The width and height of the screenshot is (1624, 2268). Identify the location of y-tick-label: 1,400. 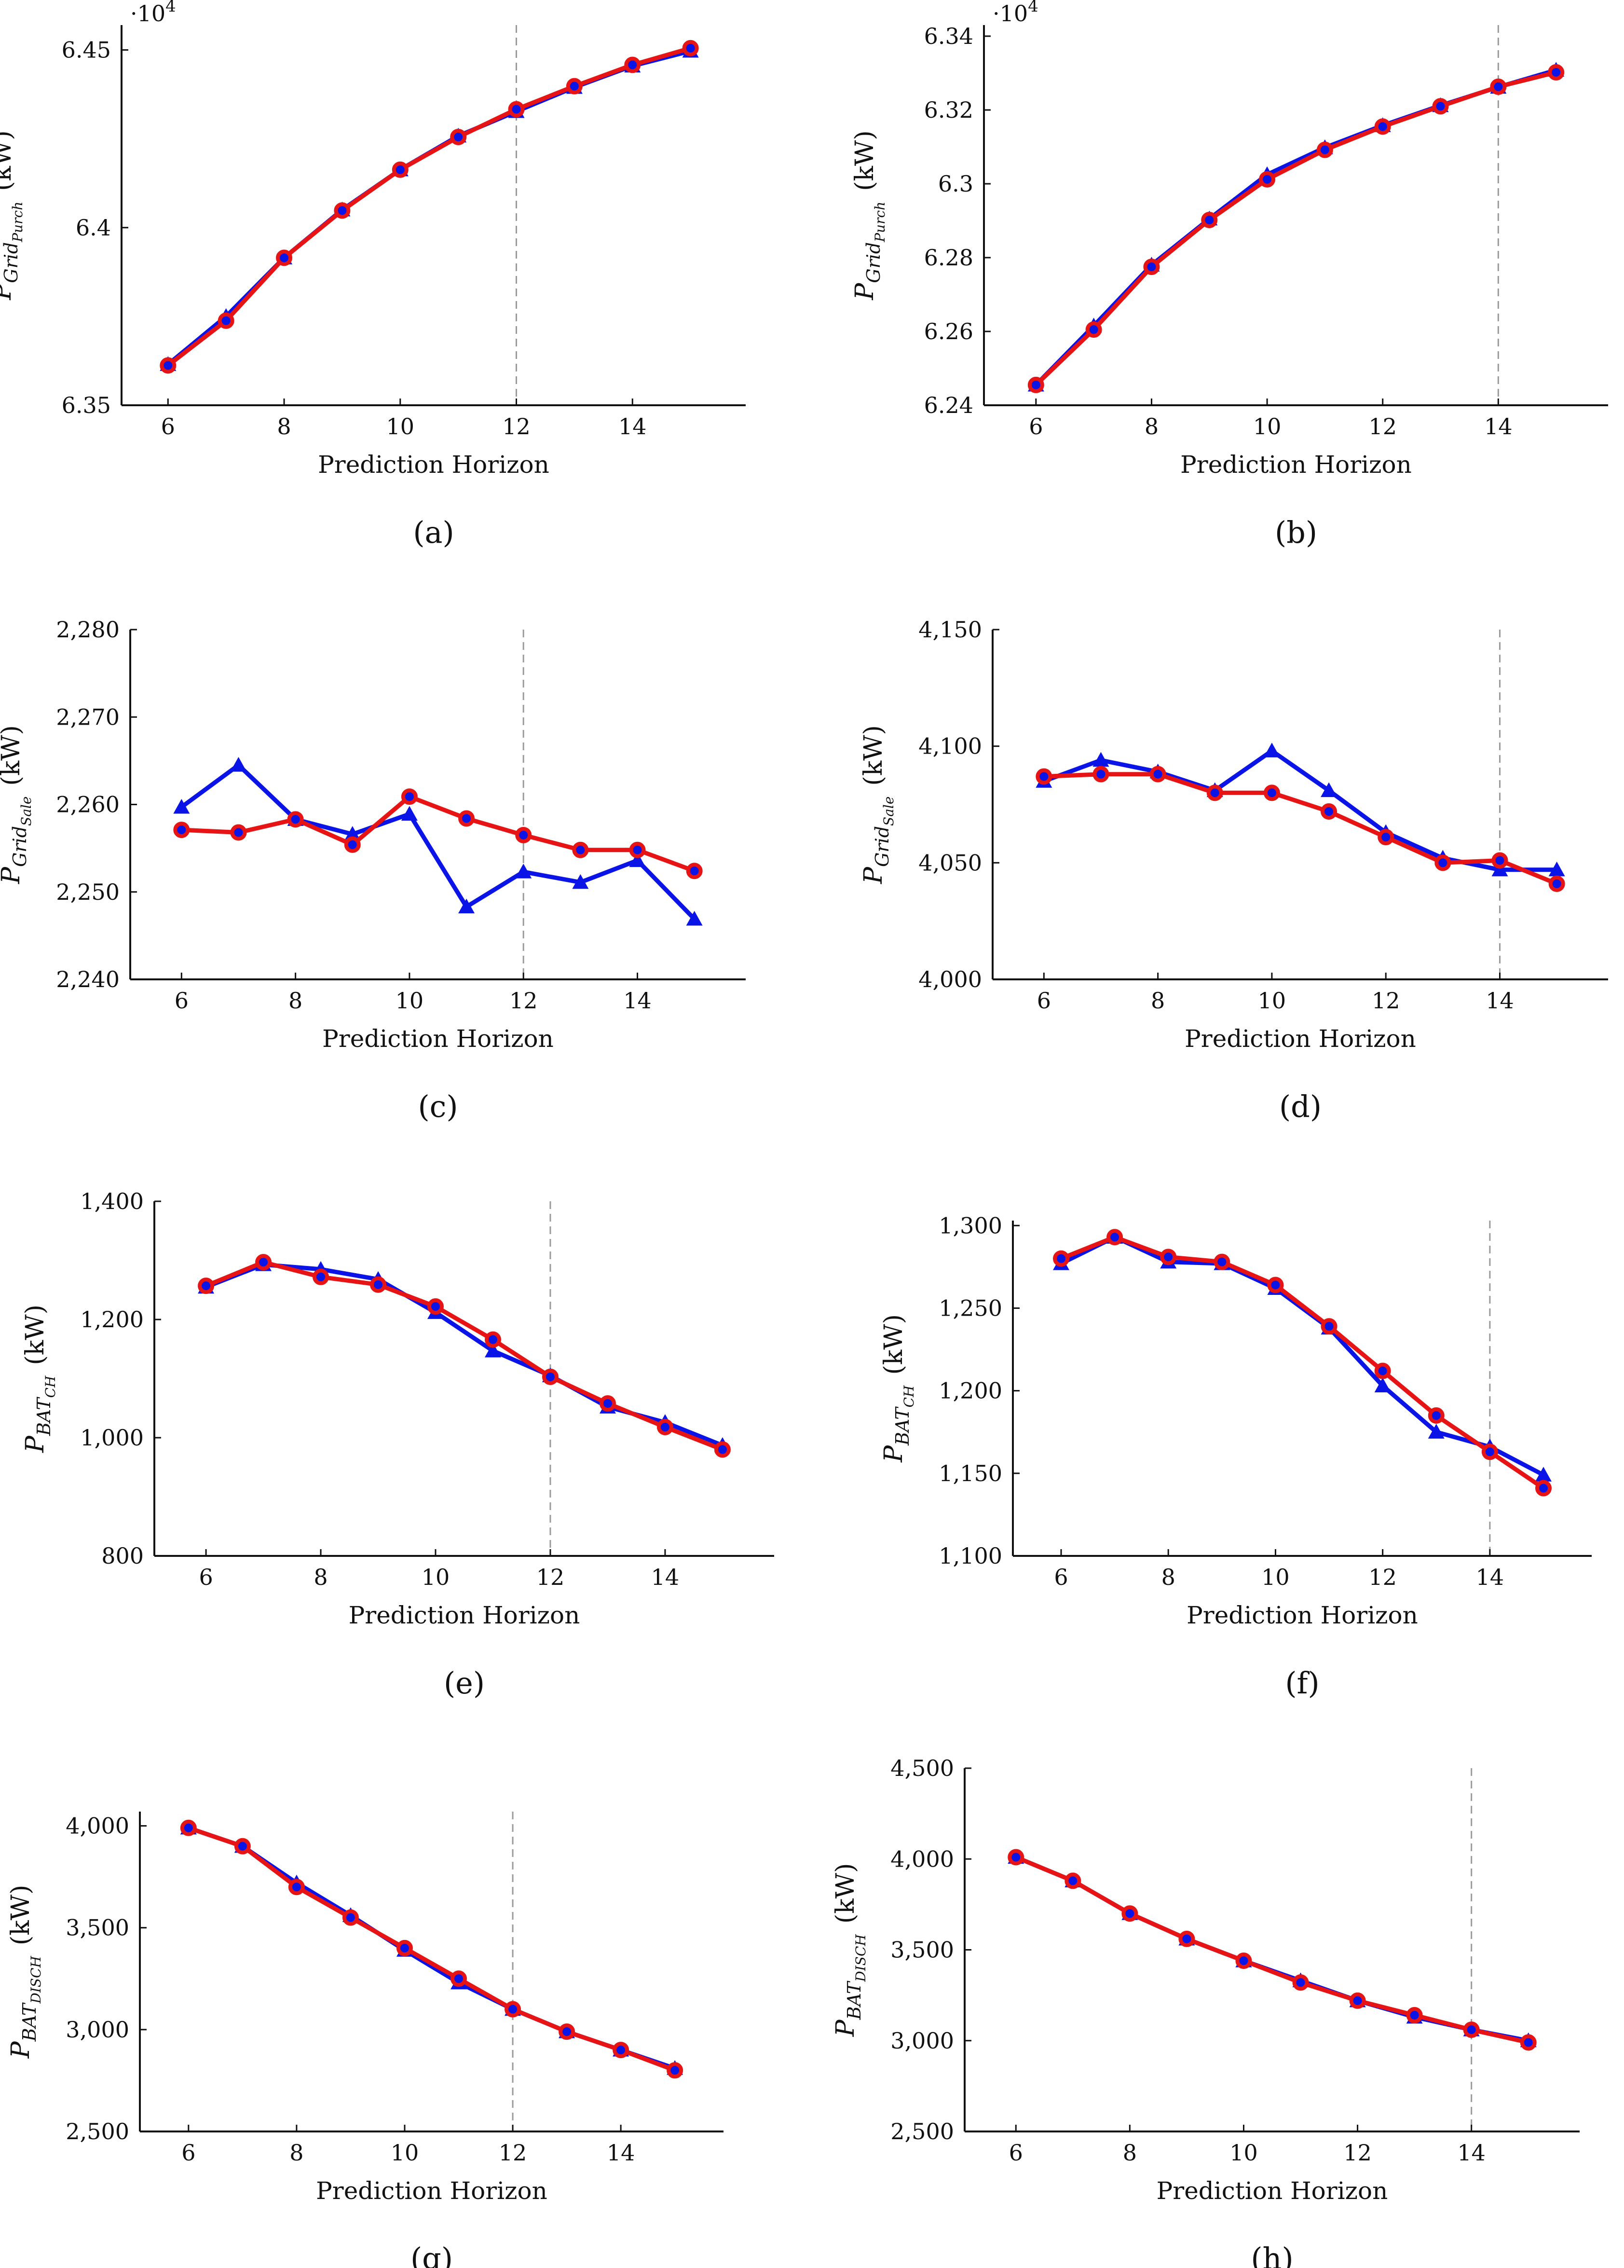
(112, 1201).